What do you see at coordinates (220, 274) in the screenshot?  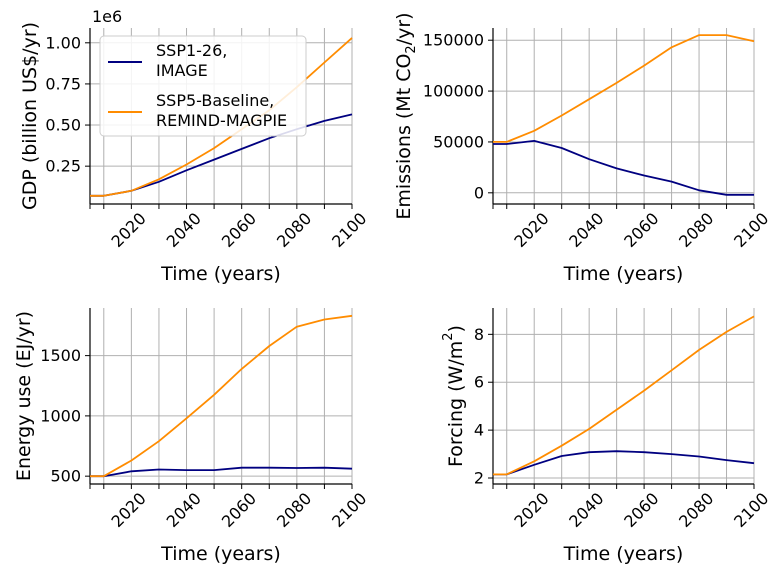 I see `gdp-x-axis-title: Time (years)` at bounding box center [220, 274].